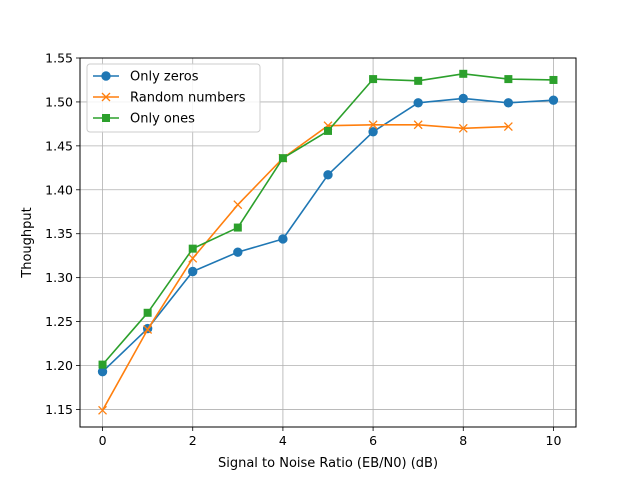  Describe the element at coordinates (59, 145) in the screenshot. I see `y-tick-label: 1.45` at that location.